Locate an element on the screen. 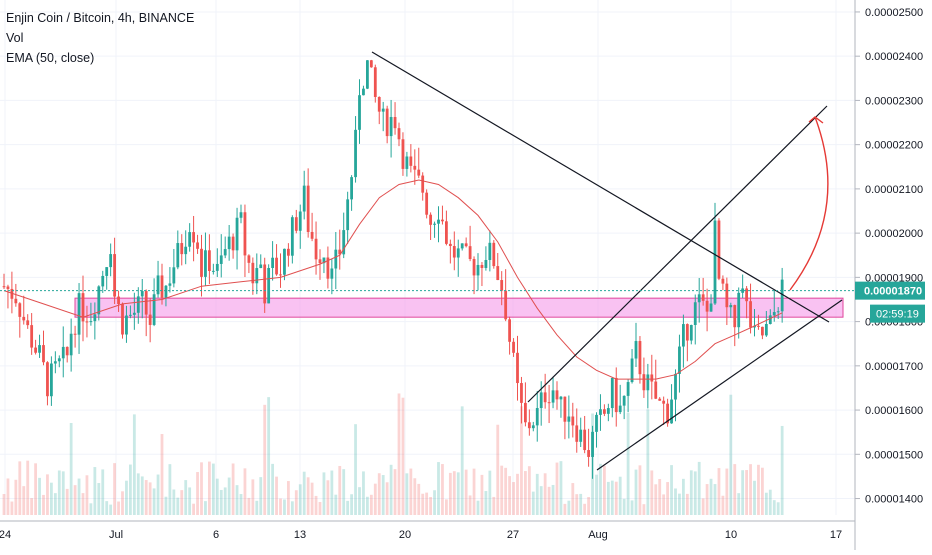 The width and height of the screenshot is (932, 555). symbol-title: Enjin Coin / Bitcoin, 4h, BINANCE is located at coordinates (100, 18).